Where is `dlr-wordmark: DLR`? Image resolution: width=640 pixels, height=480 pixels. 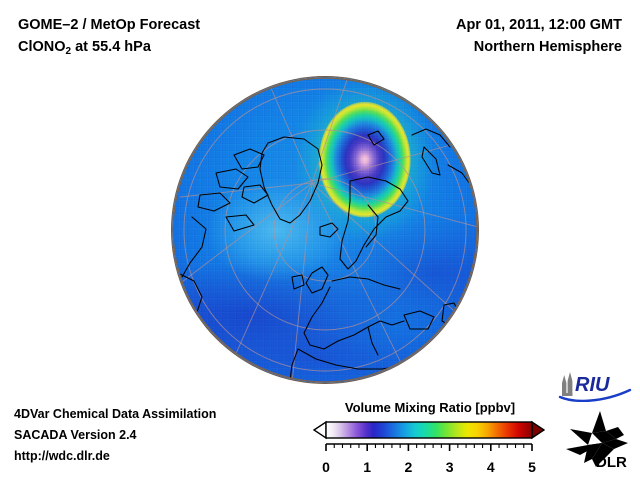 dlr-wordmark: DLR is located at coordinates (611, 462).